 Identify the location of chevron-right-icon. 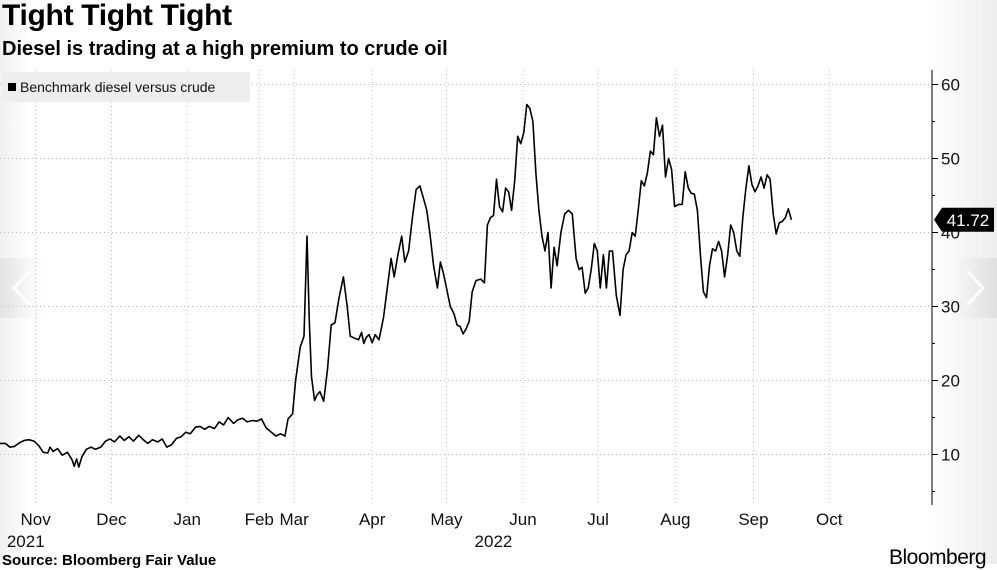
(975, 288).